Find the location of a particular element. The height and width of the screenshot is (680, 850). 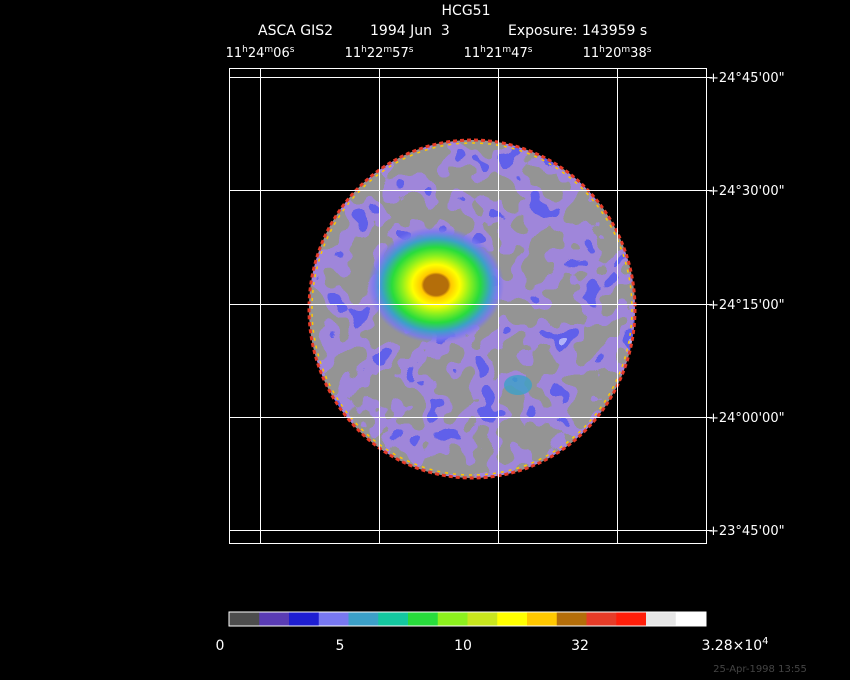

colorbar-label-base: 3.28×10 is located at coordinates (731, 646).